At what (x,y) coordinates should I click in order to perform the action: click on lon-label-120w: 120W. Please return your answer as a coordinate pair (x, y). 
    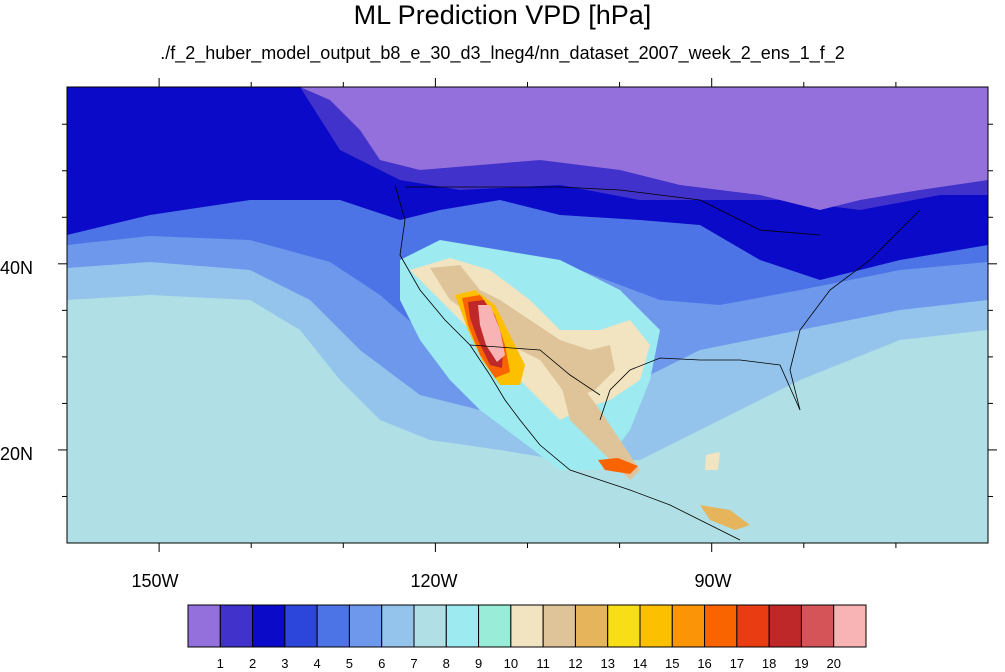
    Looking at the image, I should click on (434, 581).